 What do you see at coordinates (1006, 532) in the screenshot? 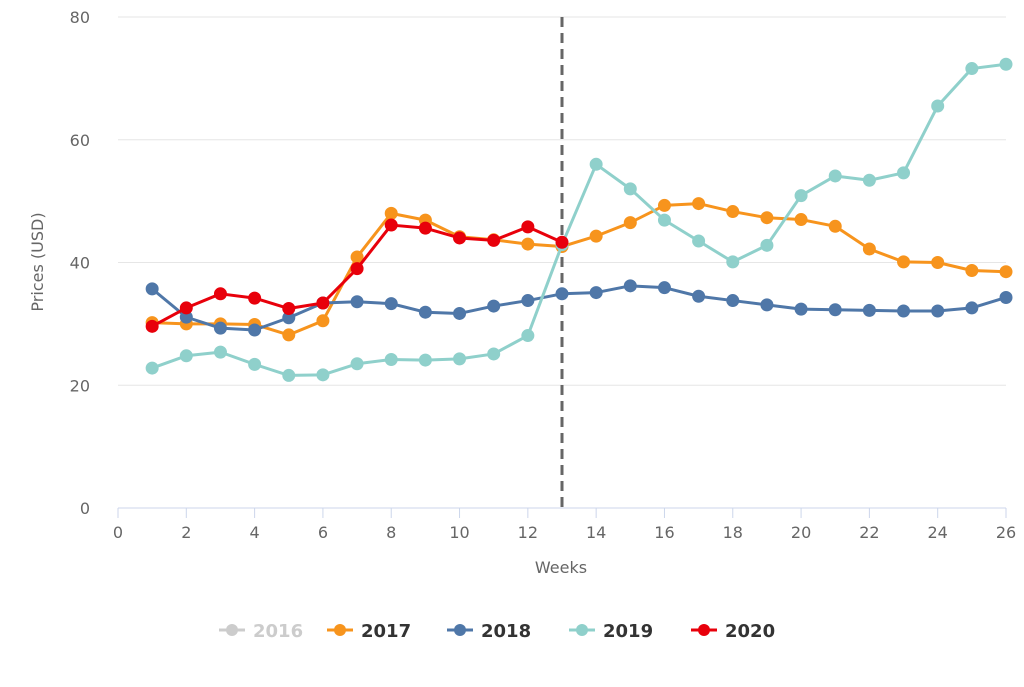
I see `x-tick-label: 26` at bounding box center [1006, 532].